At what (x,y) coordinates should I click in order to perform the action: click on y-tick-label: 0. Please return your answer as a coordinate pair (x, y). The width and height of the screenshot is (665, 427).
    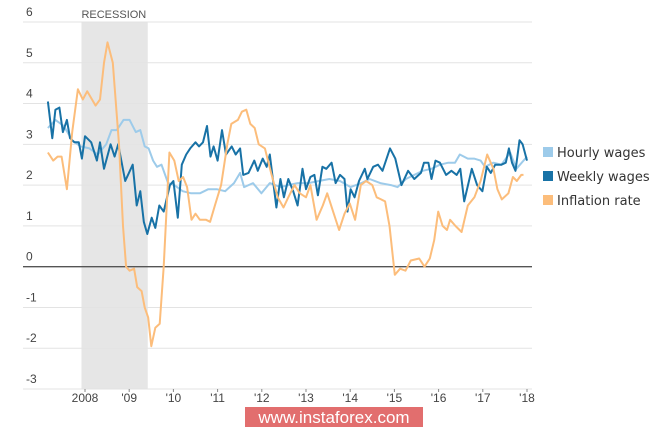
    Looking at the image, I should click on (29, 257).